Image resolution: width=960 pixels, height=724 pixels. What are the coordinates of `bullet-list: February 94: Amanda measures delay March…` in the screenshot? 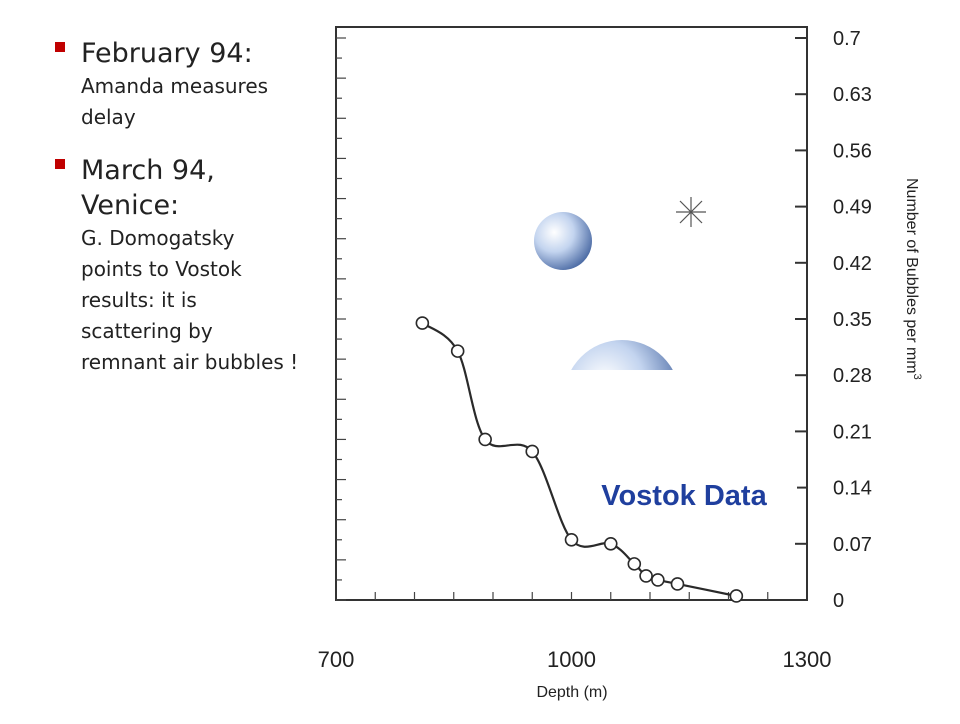 It's located at (177, 217).